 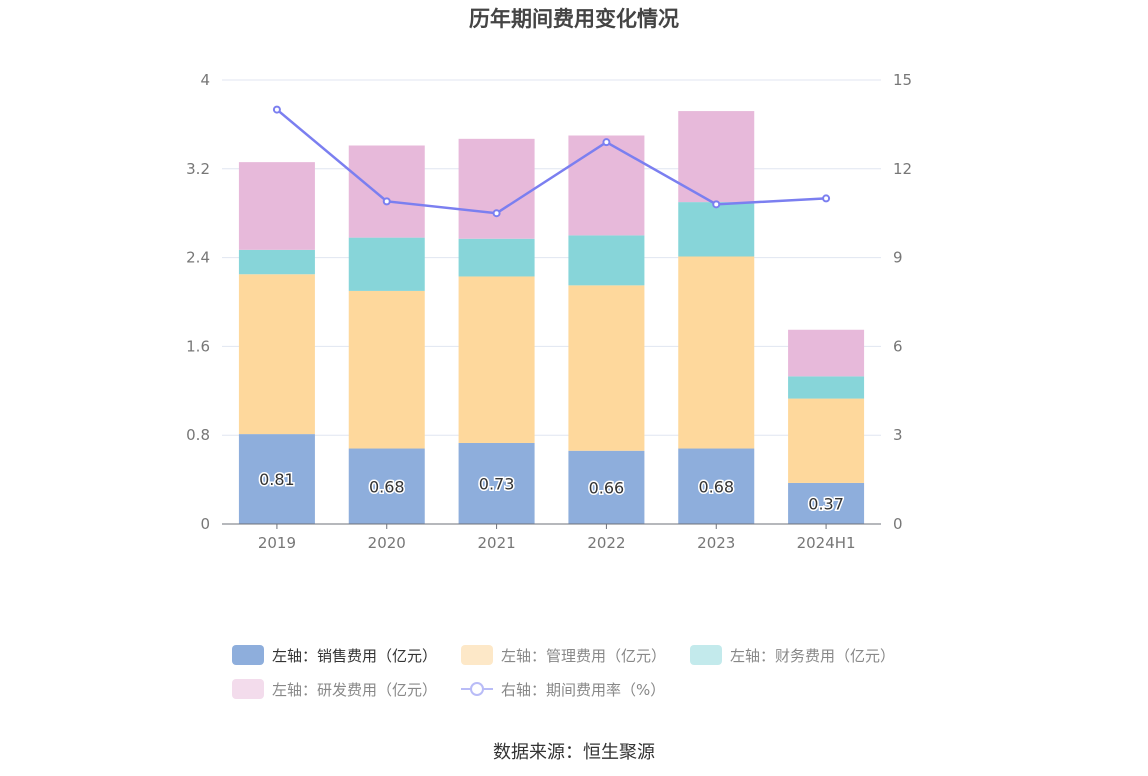 I want to click on legend-row-1: 左轴：销售费用（亿元） 左轴：管理费用（亿元） 左轴：财务费用（亿元）, so click(x=582, y=655).